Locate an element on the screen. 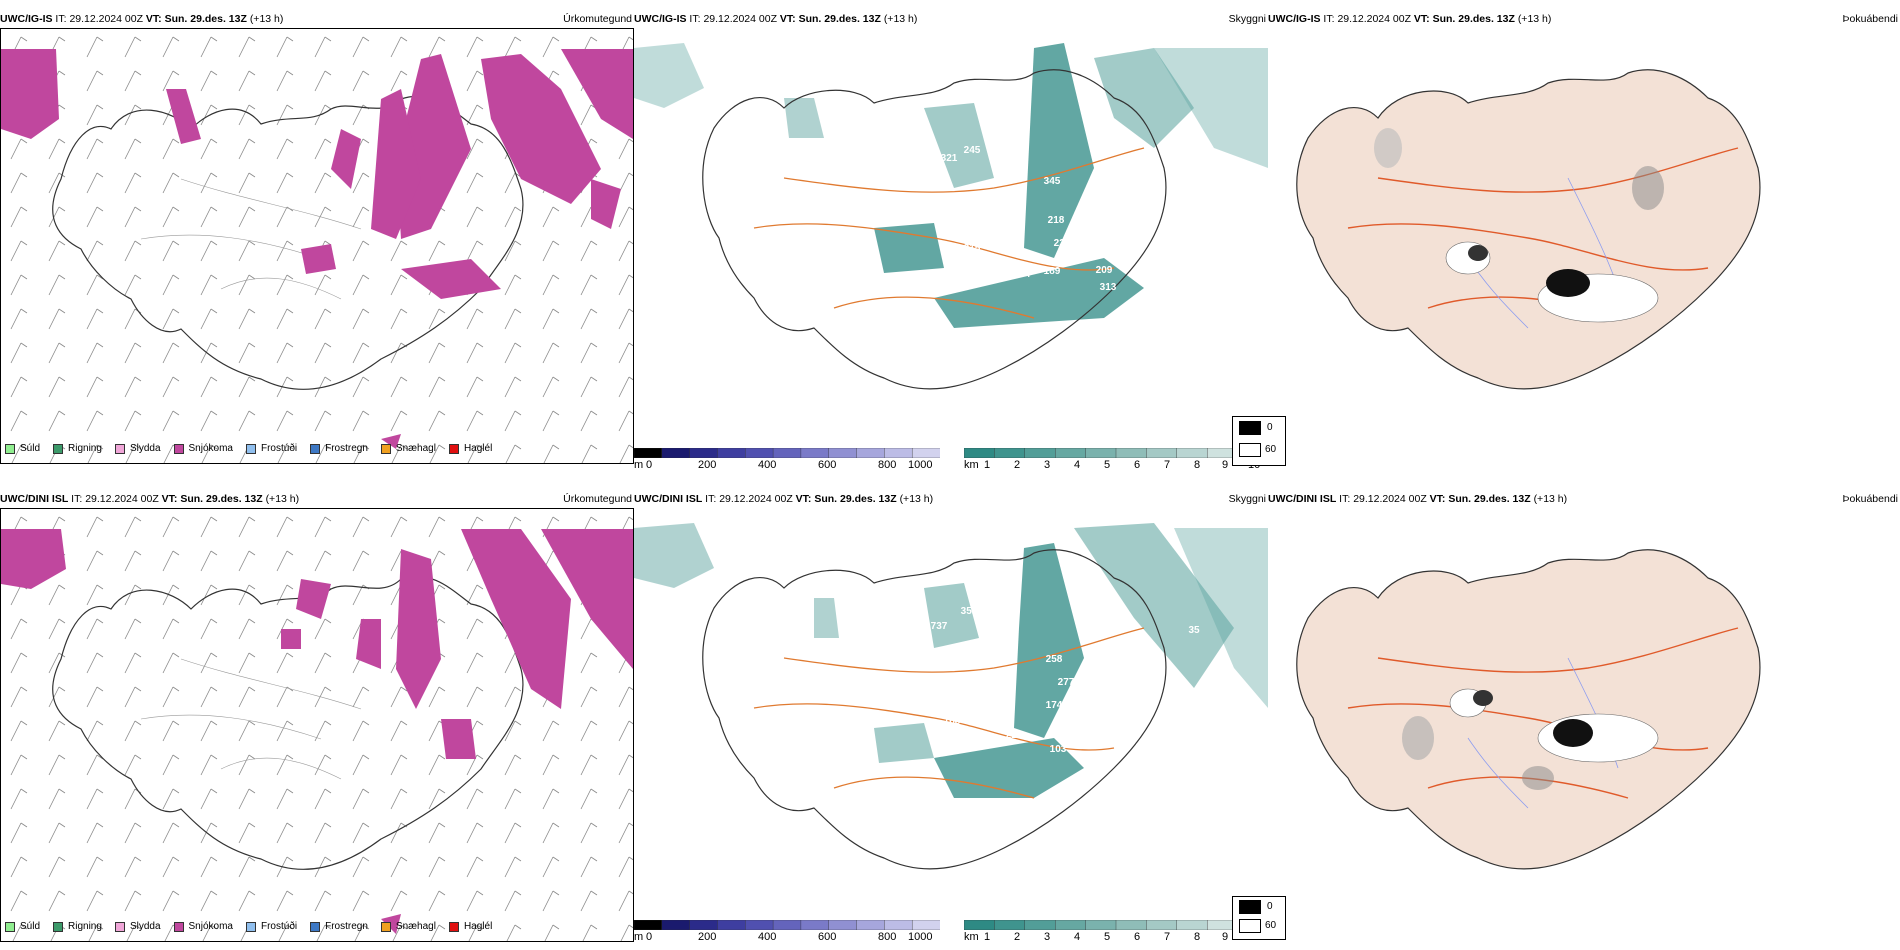 The image size is (1900, 950). cloud-height-label: 35 is located at coordinates (1194, 630).